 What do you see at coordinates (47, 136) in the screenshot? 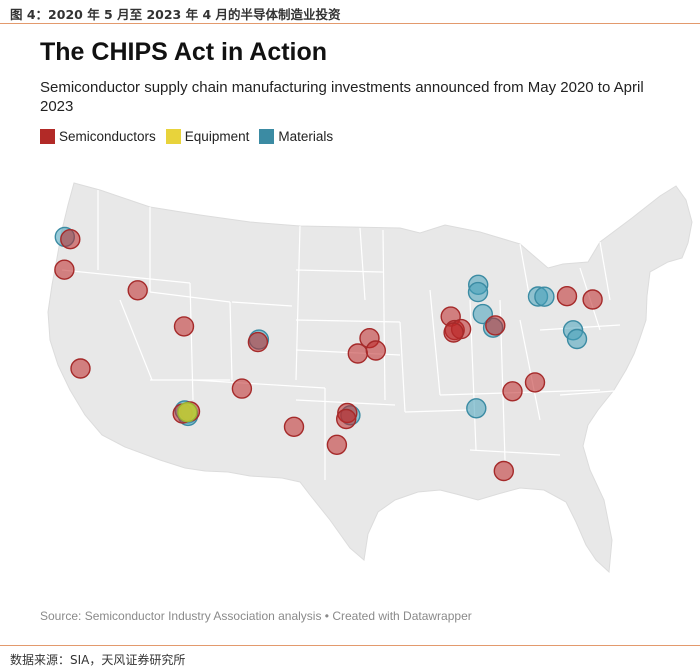
I see `legend-swatch-semiconductors` at bounding box center [47, 136].